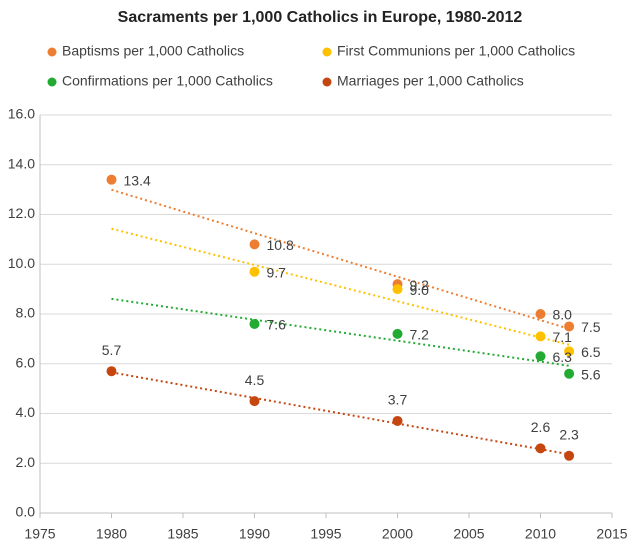 This screenshot has height=552, width=640. I want to click on legend-label: Baptisms per 1,000 Catholics, so click(153, 51).